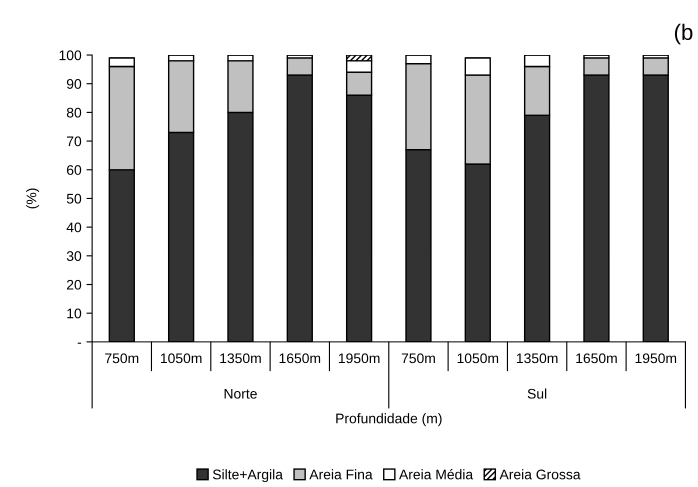  I want to click on text: (b, so click(683, 34).